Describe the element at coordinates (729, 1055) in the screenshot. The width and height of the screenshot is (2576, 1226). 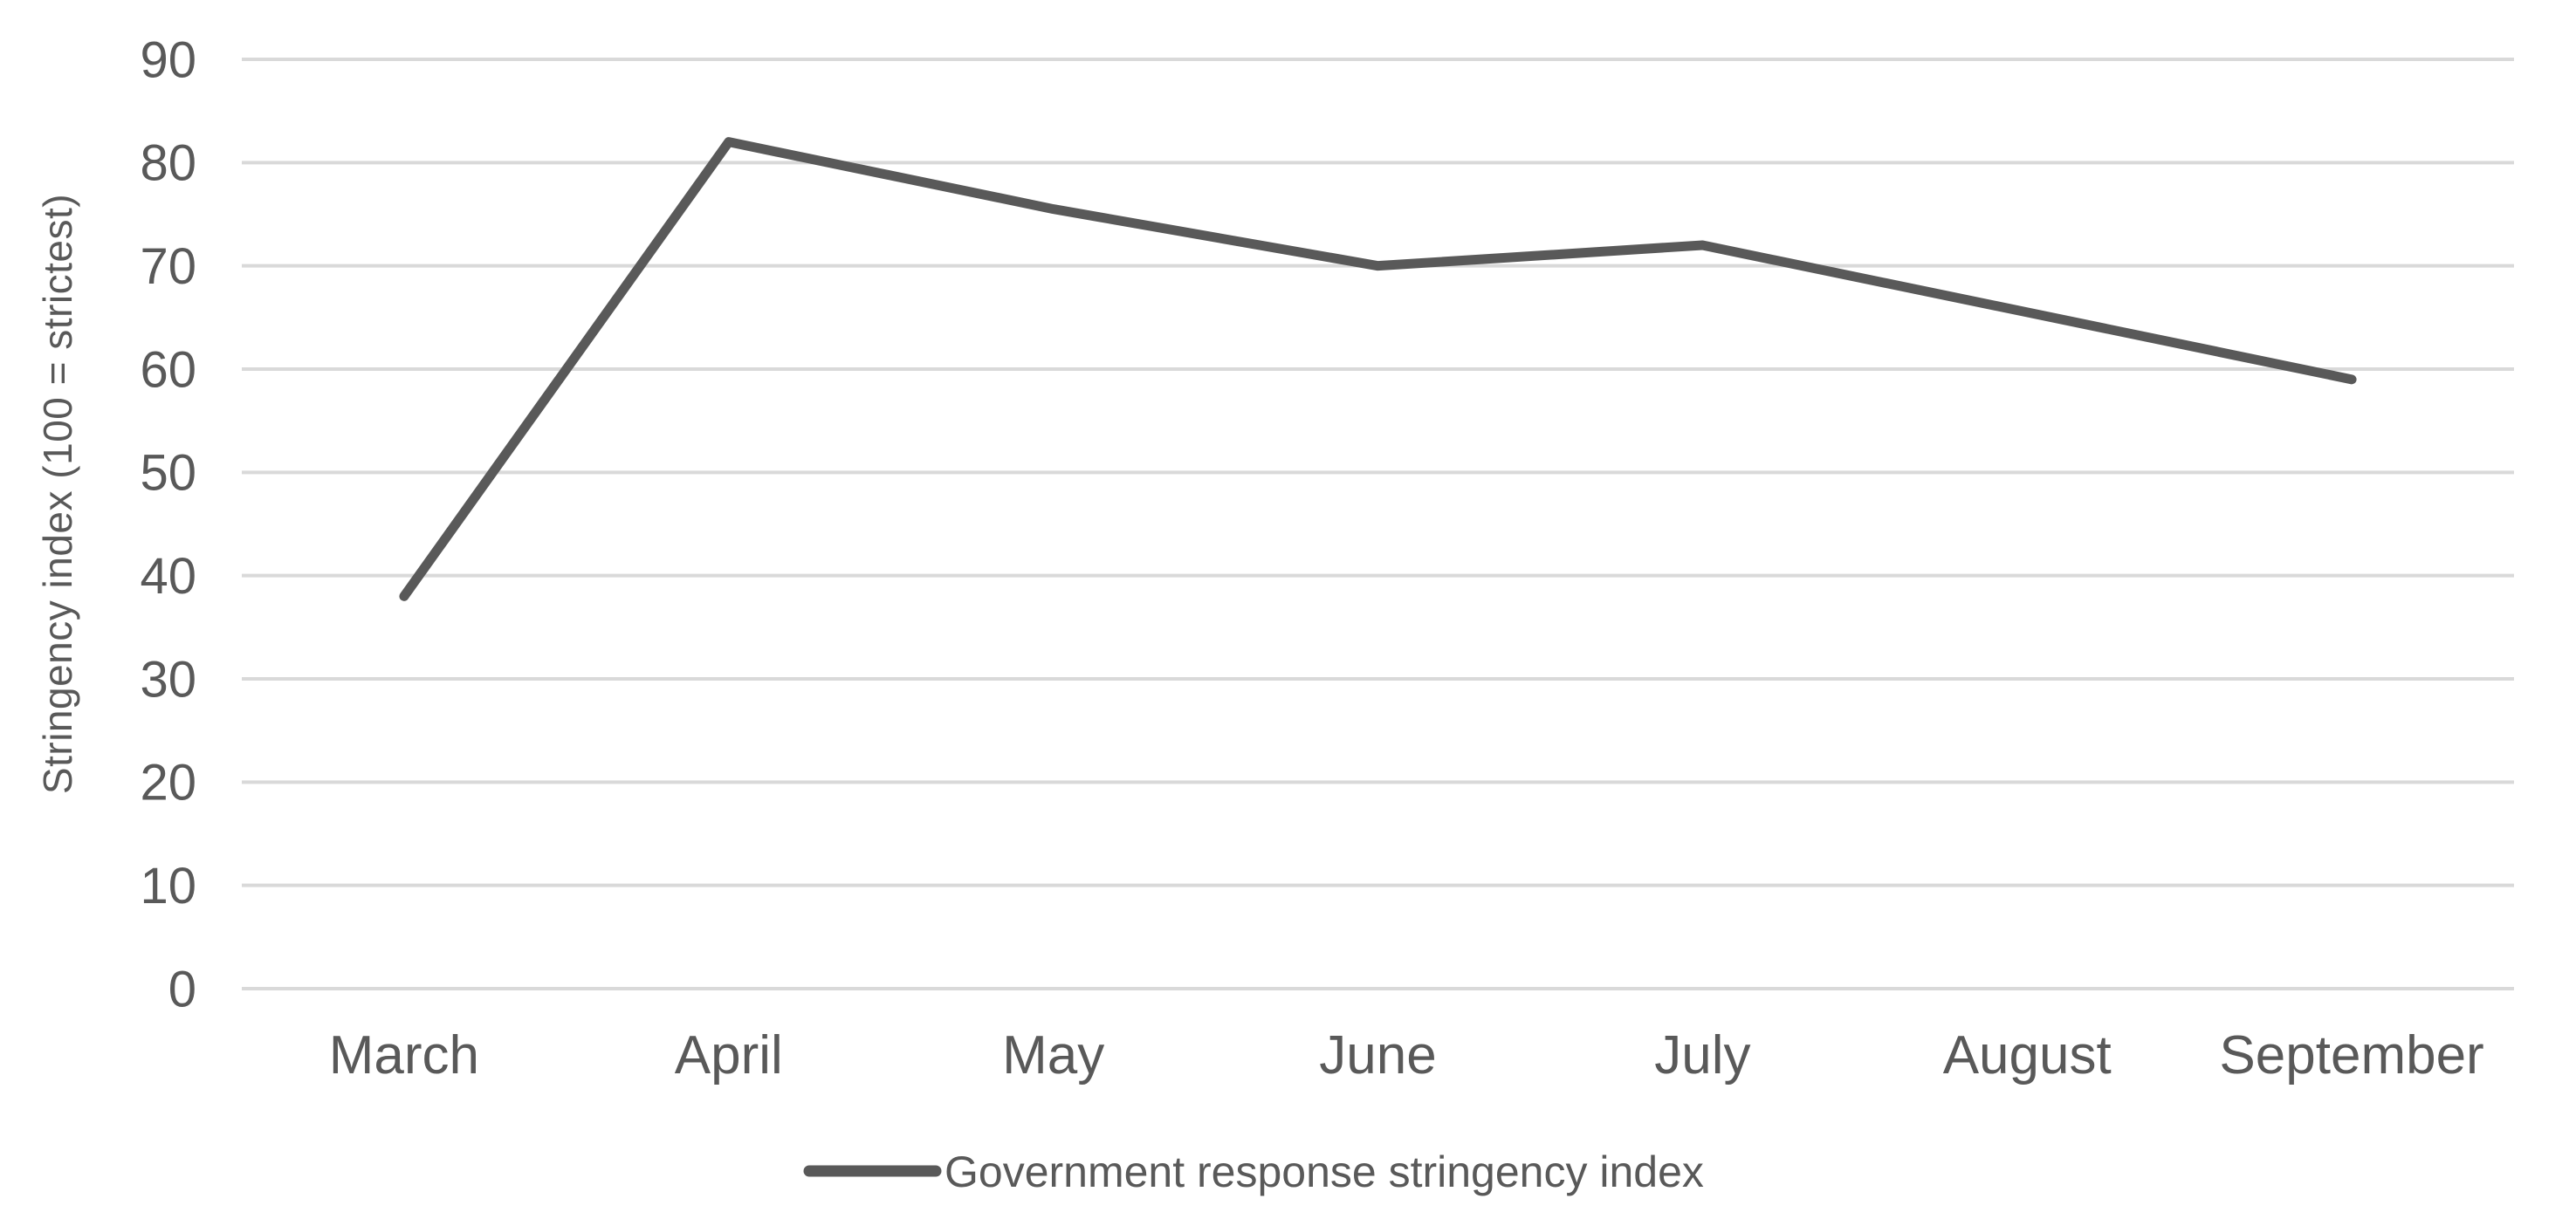
I see `x-category-label: April` at that location.